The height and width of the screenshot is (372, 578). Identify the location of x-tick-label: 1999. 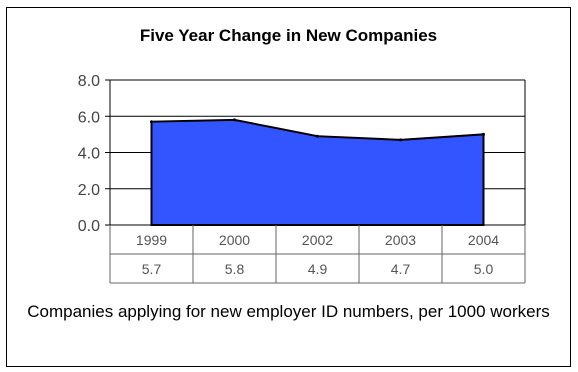
(151, 240).